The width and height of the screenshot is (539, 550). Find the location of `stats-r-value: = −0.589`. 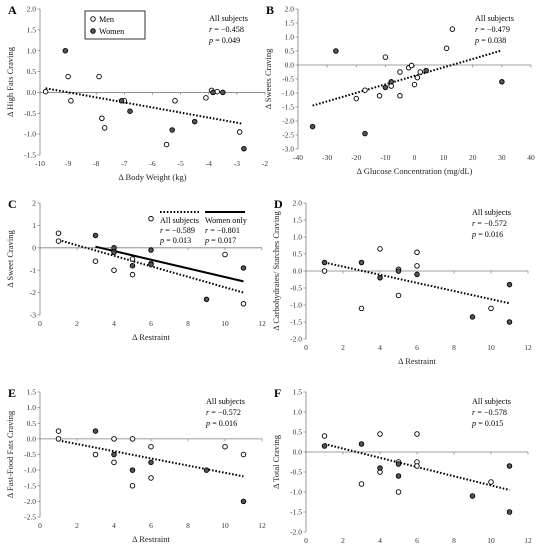

stats-r-value: = −0.589 is located at coordinates (179, 230).